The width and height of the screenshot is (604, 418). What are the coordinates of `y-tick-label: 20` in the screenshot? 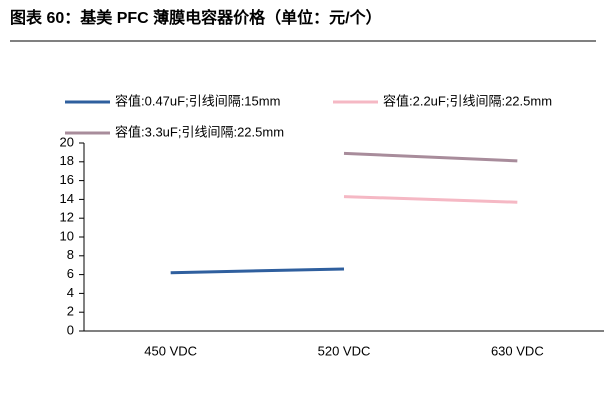 It's located at (67, 141).